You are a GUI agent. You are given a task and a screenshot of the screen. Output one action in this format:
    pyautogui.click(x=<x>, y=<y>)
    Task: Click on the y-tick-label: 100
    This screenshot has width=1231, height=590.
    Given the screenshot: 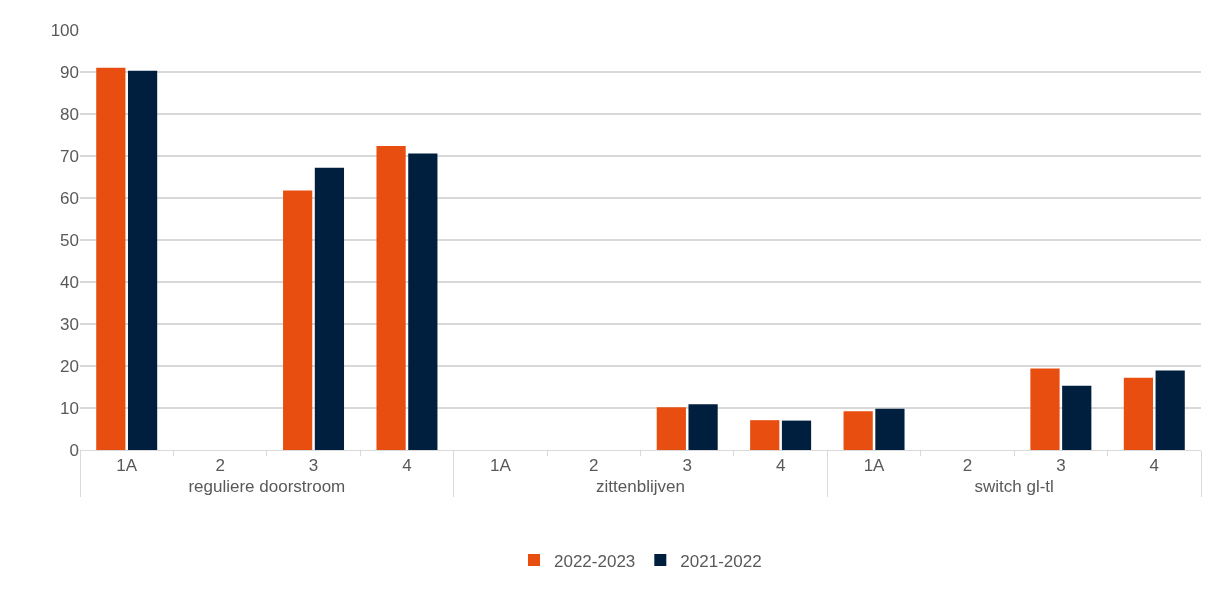 What is the action you would take?
    pyautogui.click(x=64, y=30)
    